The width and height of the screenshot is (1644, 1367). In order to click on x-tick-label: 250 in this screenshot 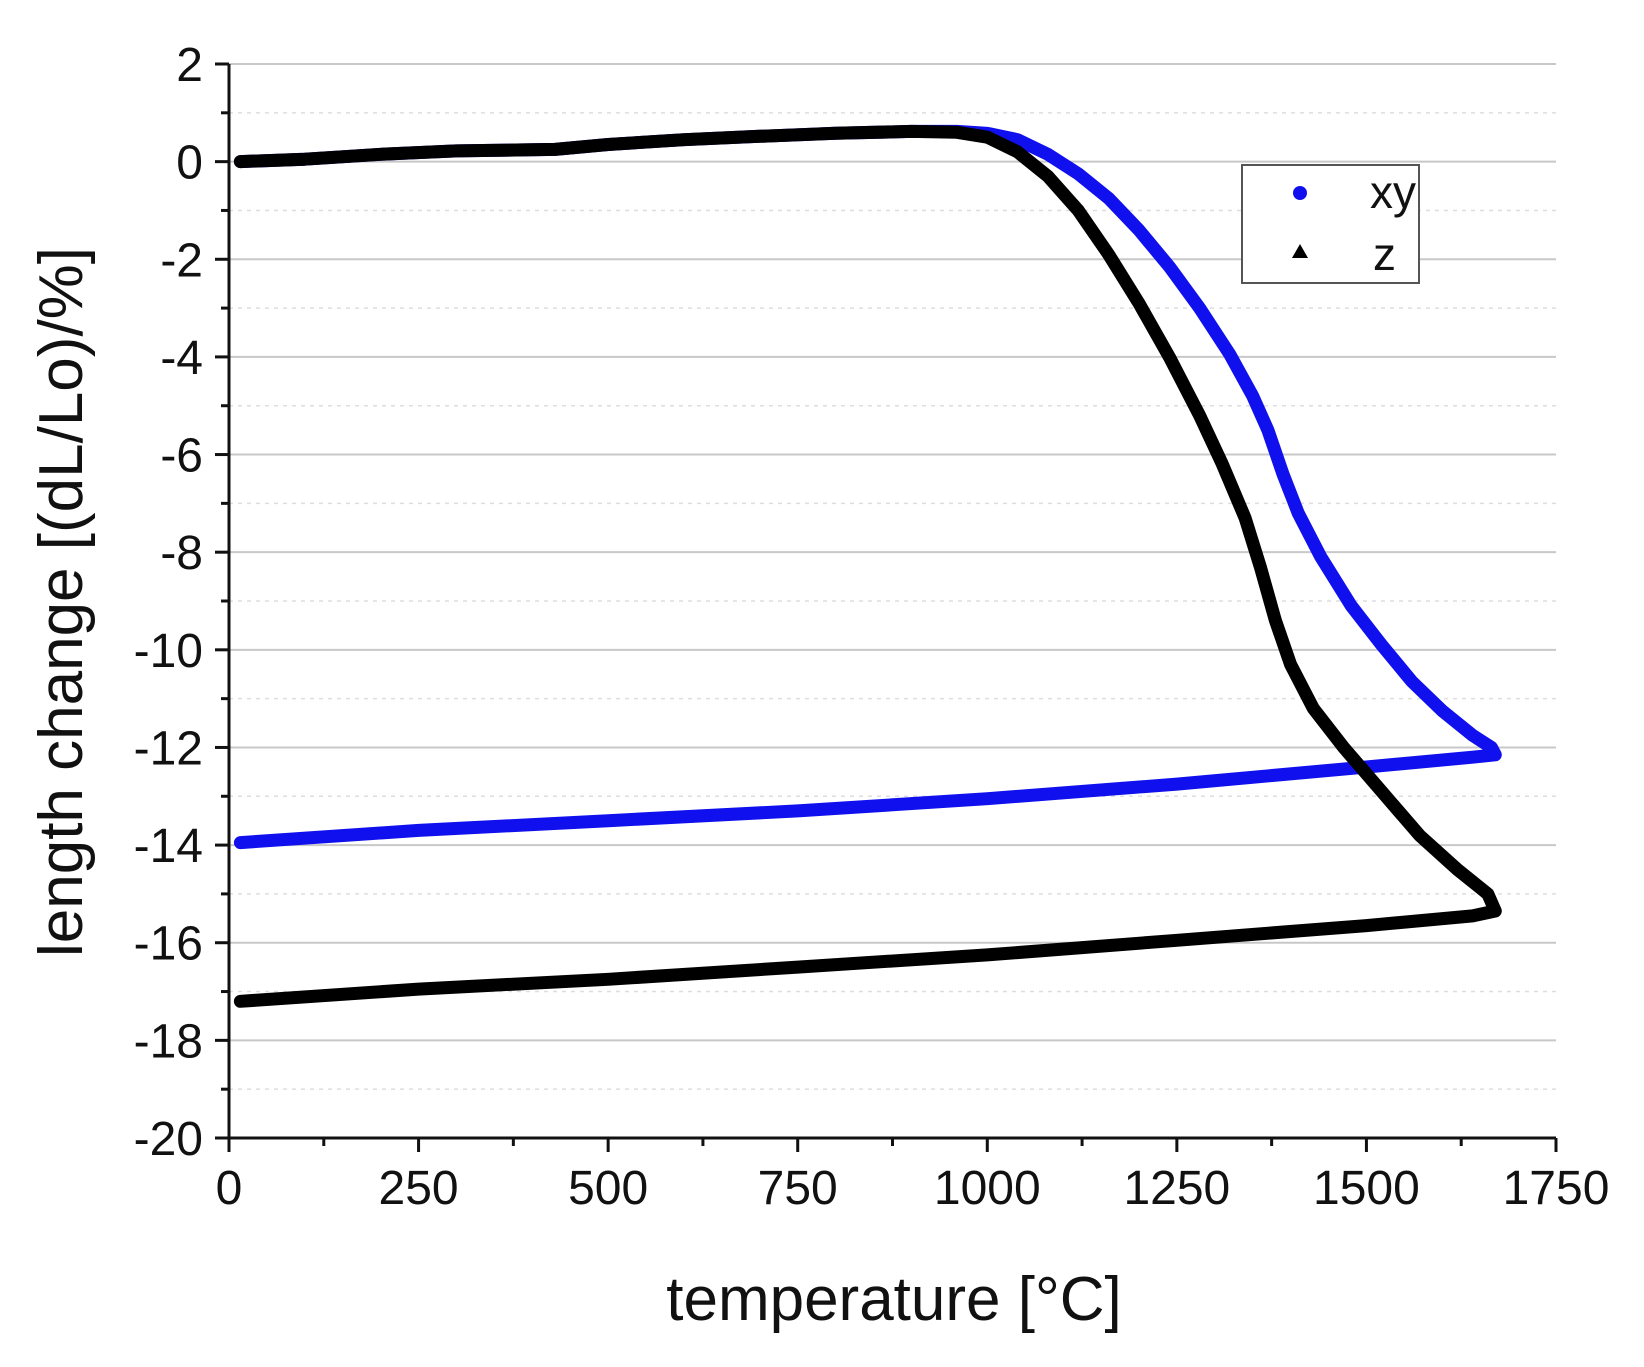, I will do `click(419, 1188)`.